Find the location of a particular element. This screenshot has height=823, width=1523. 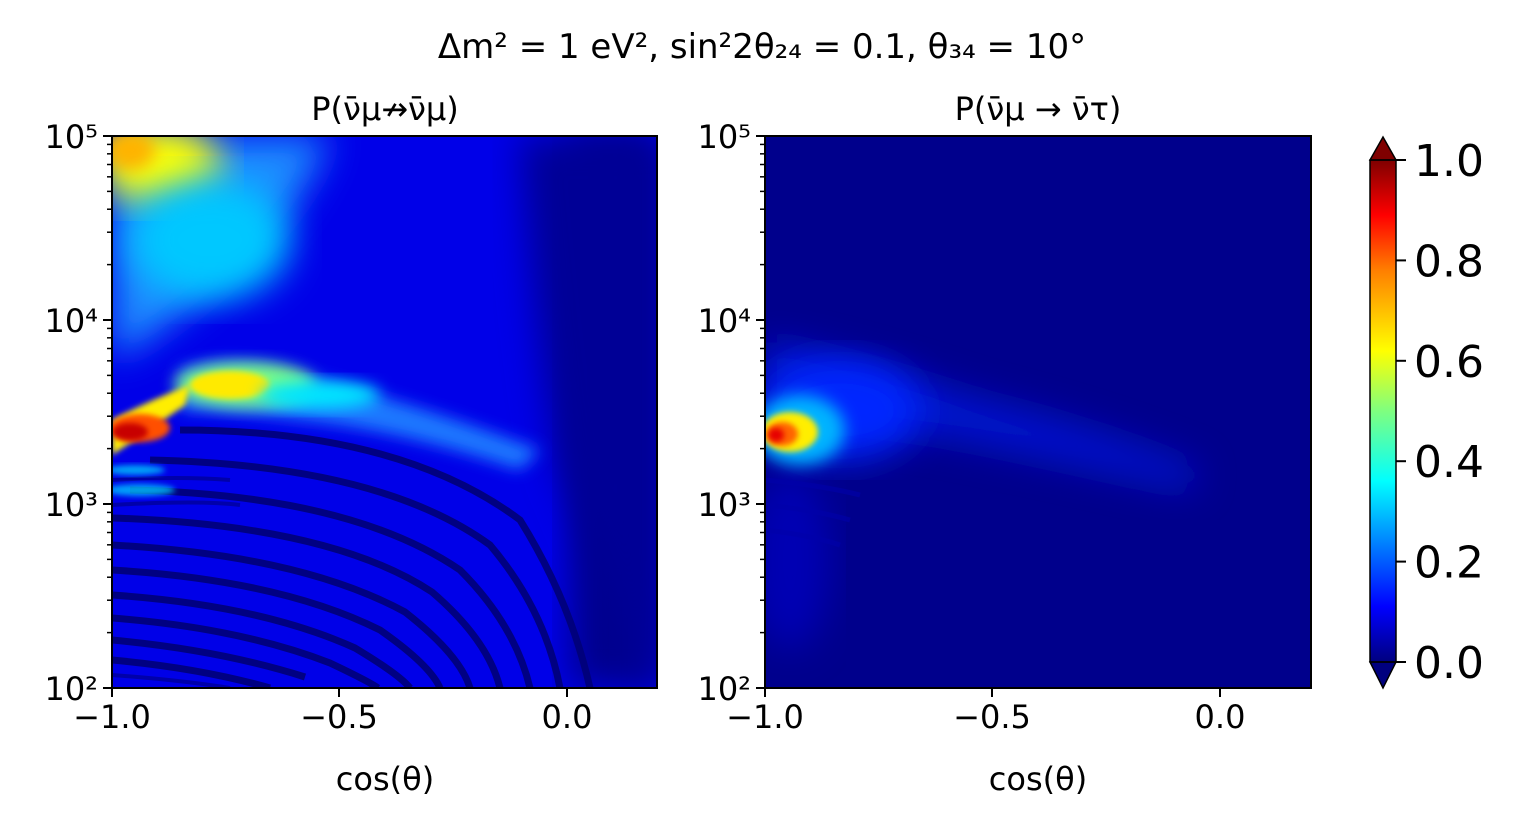

panel-1-y-minor-ticks is located at coordinates (109, 388).